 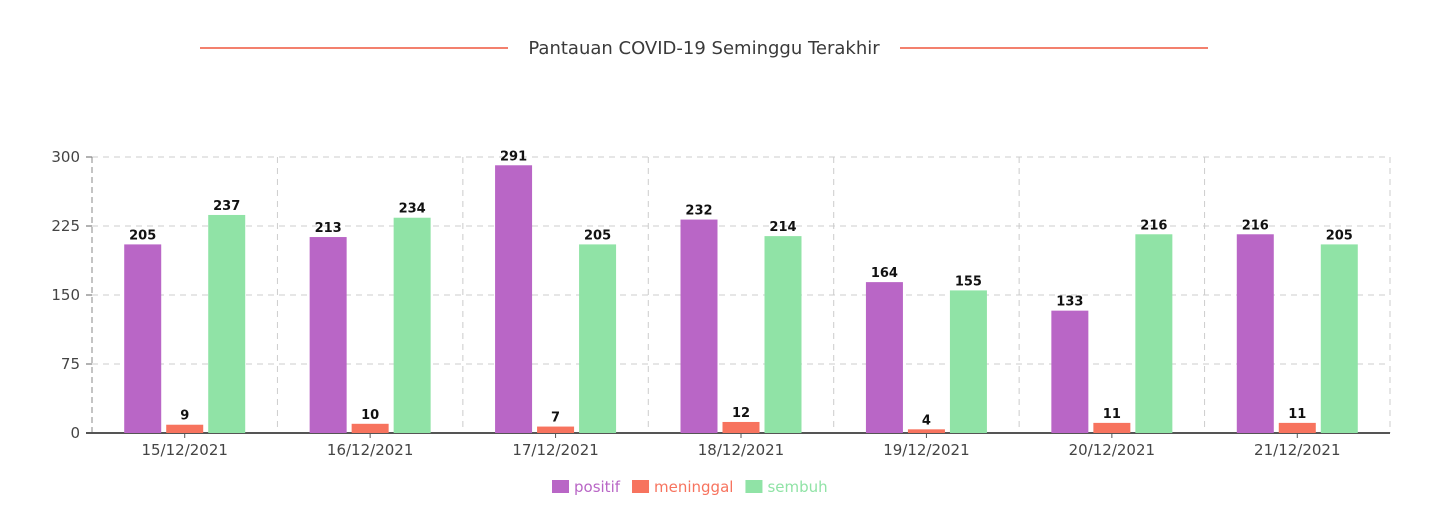 I want to click on legend-label-meninggal: meninggal, so click(x=693, y=487).